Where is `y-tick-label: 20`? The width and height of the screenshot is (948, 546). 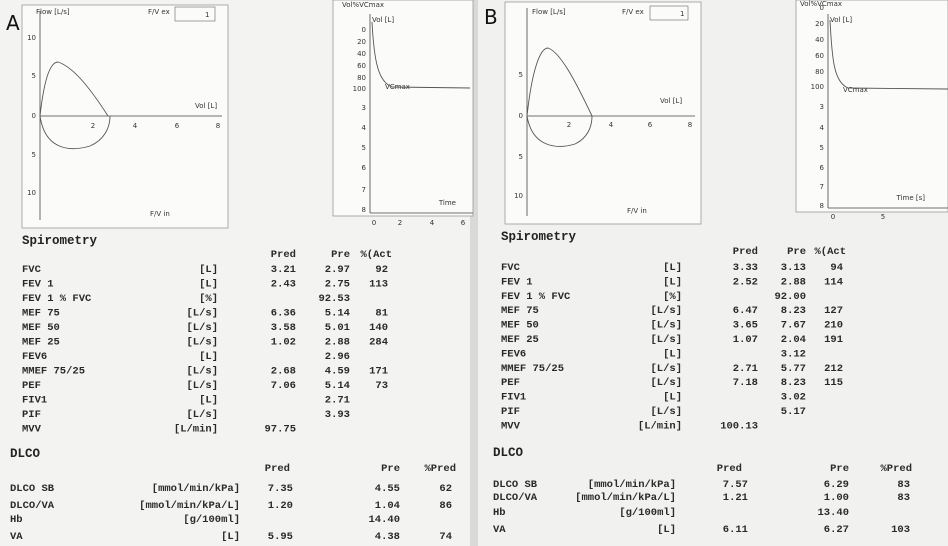
y-tick-label: 20 is located at coordinates (361, 42).